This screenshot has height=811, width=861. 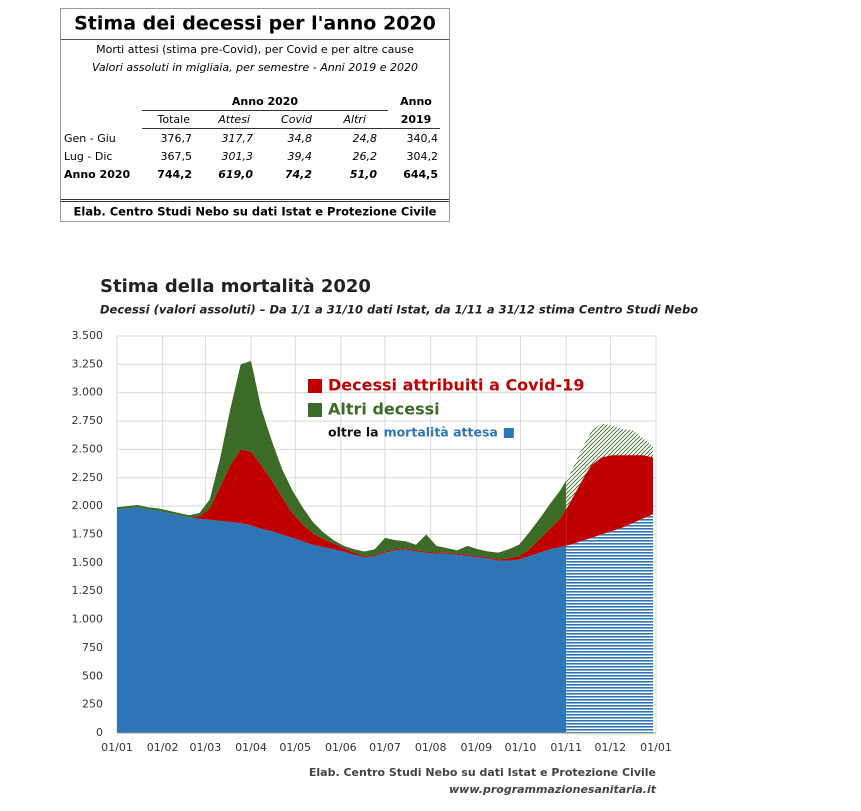 What do you see at coordinates (521, 747) in the screenshot?
I see `x-tick-label: 01/10` at bounding box center [521, 747].